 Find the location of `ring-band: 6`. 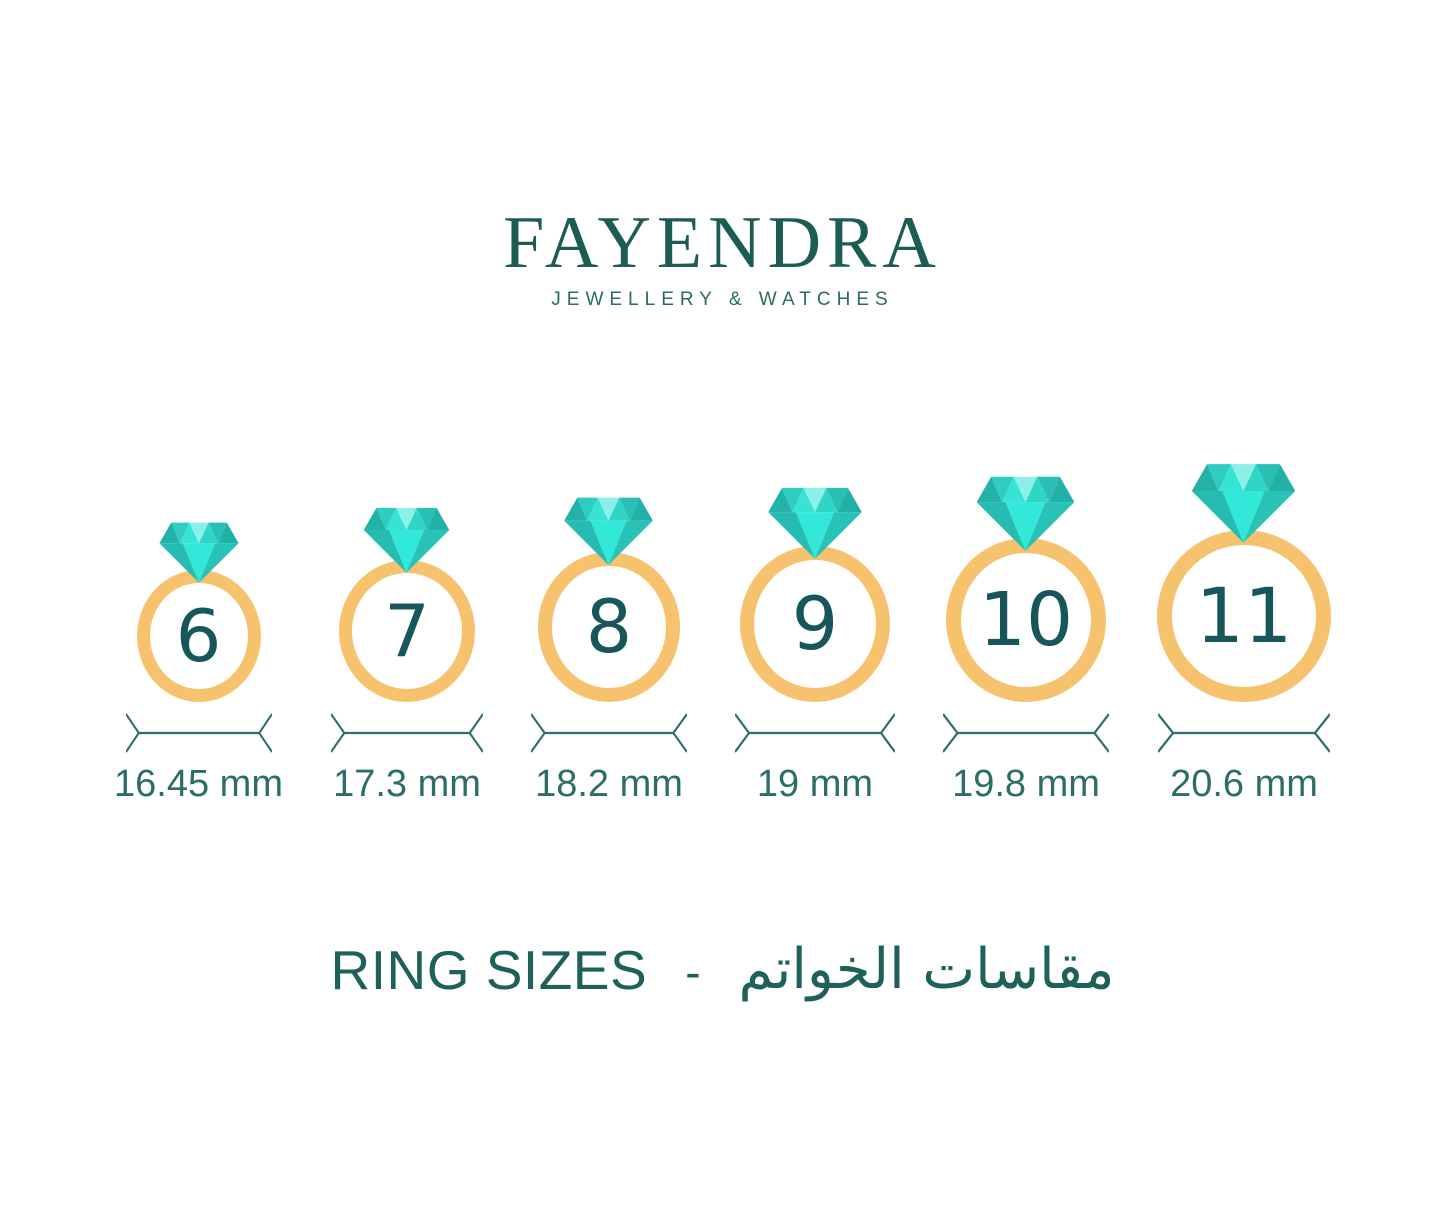

ring-band: 6 is located at coordinates (198, 636).